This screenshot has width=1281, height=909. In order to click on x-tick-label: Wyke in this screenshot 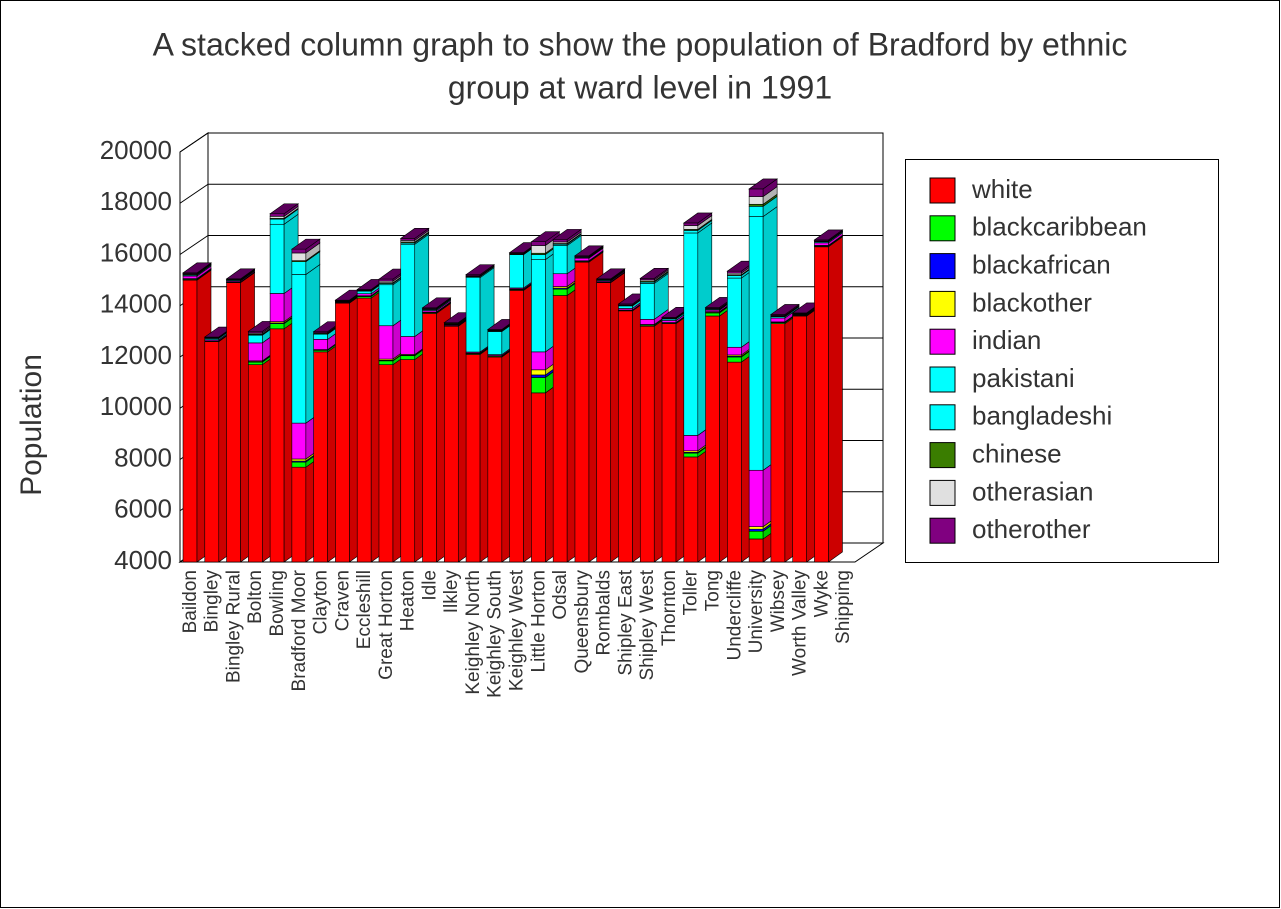, I will do `click(821, 593)`.